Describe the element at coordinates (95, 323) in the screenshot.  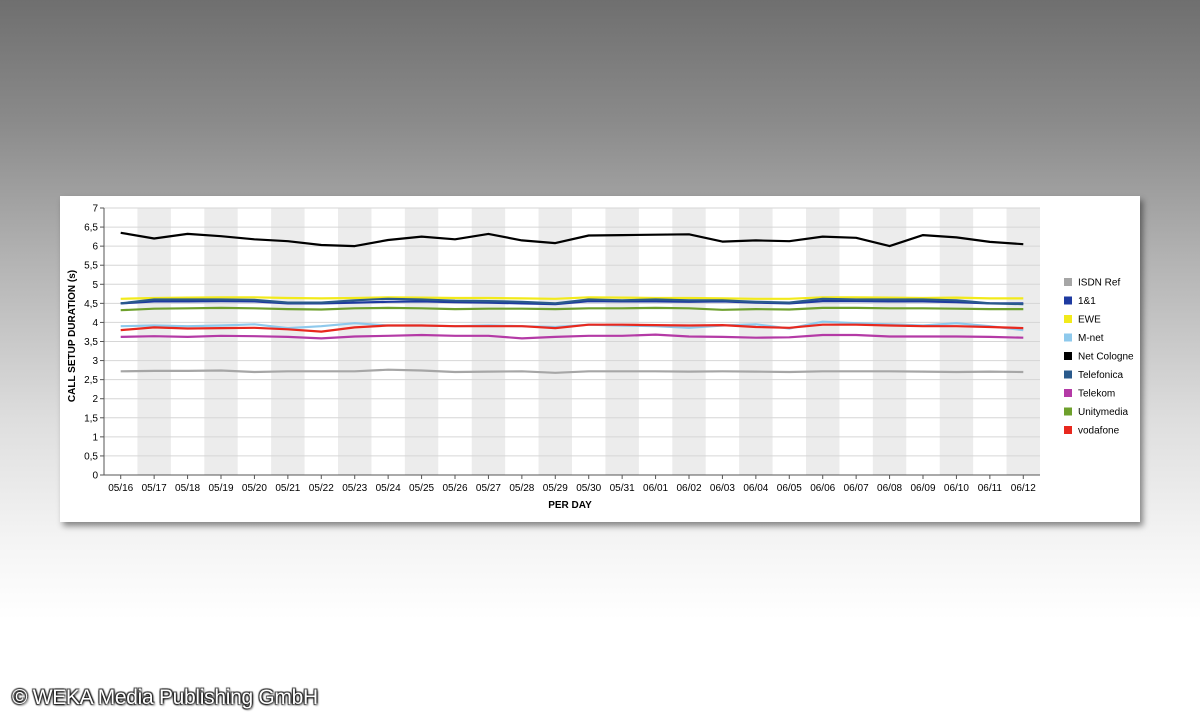
I see `y-tick-label: 4` at that location.